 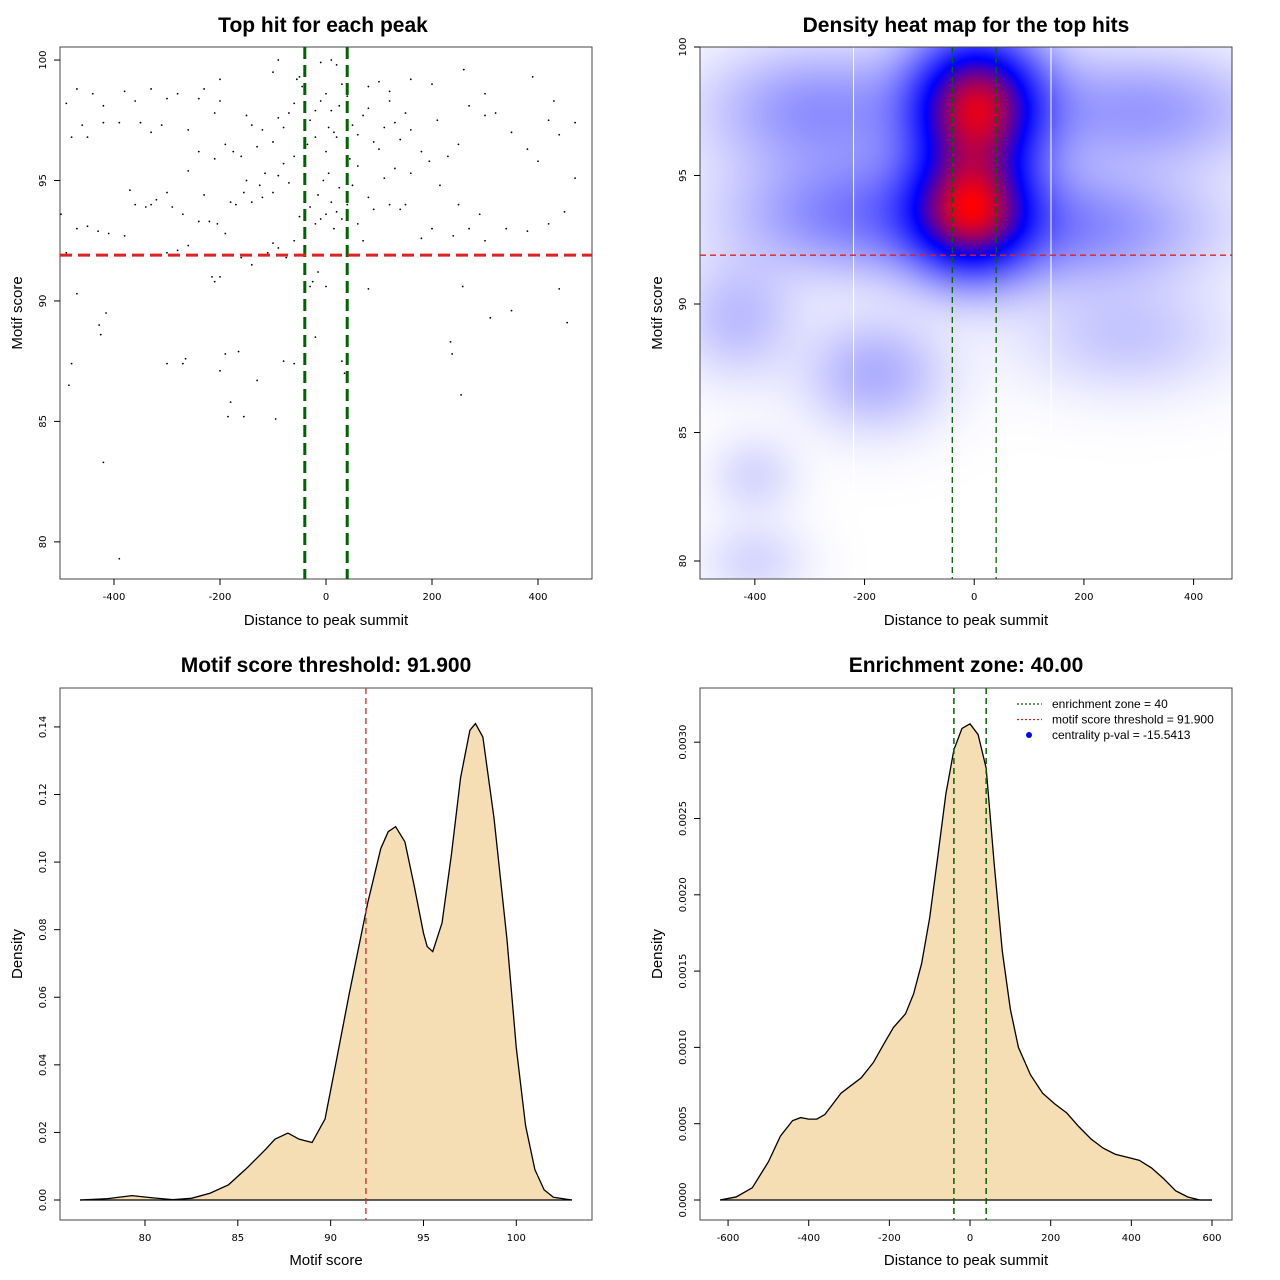 I want to click on distance-density-x-tick-label: 600, so click(x=1211, y=1238).